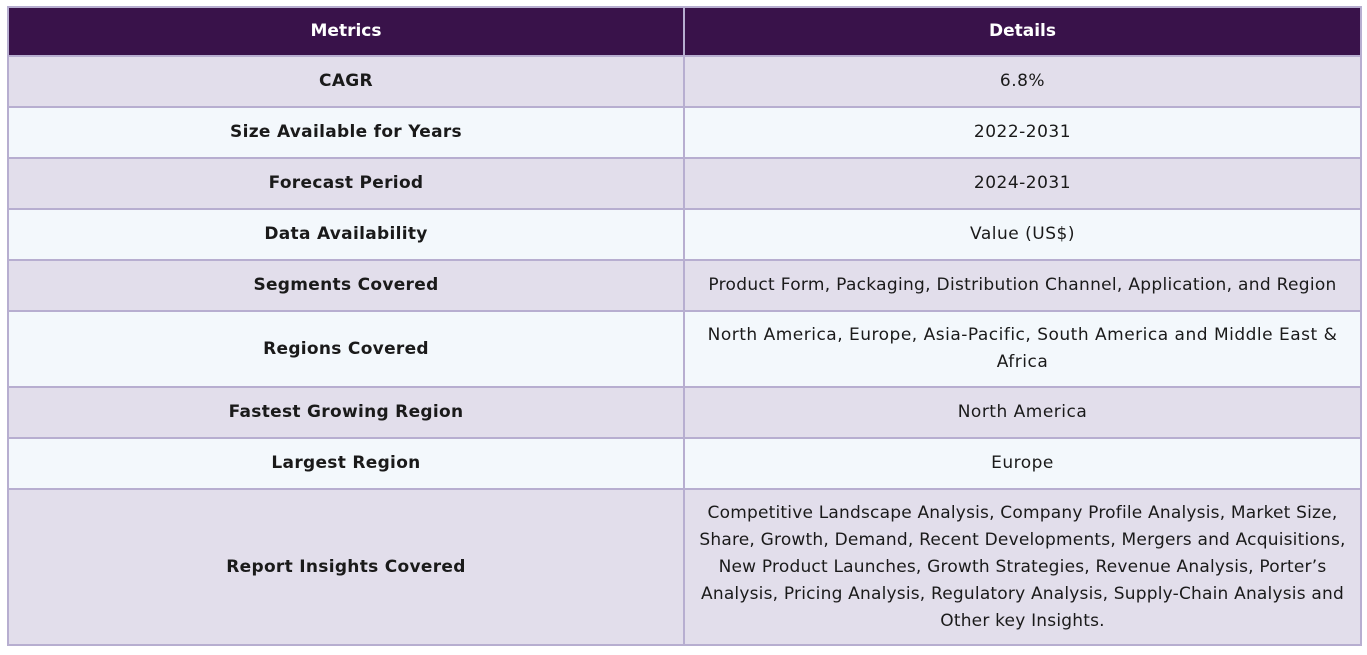 The height and width of the screenshot is (655, 1367). What do you see at coordinates (1022, 81) in the screenshot?
I see `detail-cell: 6.8%` at bounding box center [1022, 81].